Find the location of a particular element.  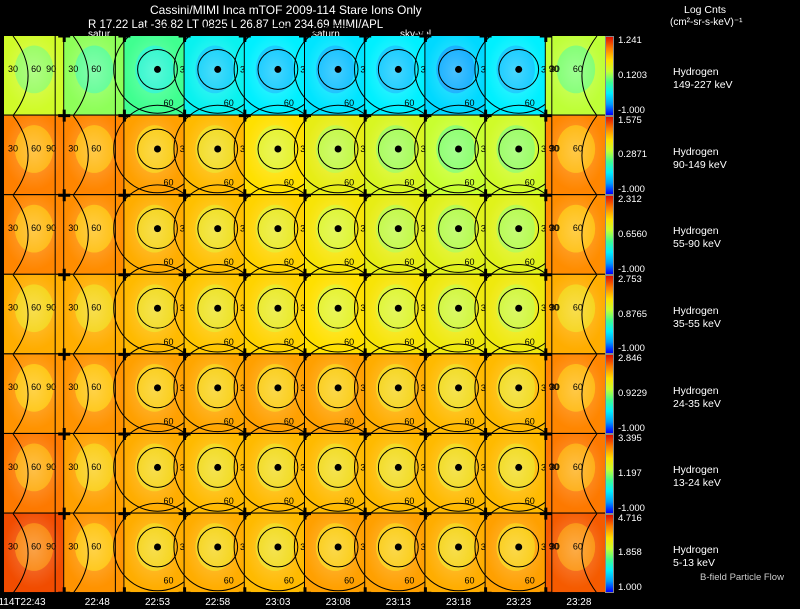

time-tick-label: 23:28 is located at coordinates (579, 602).